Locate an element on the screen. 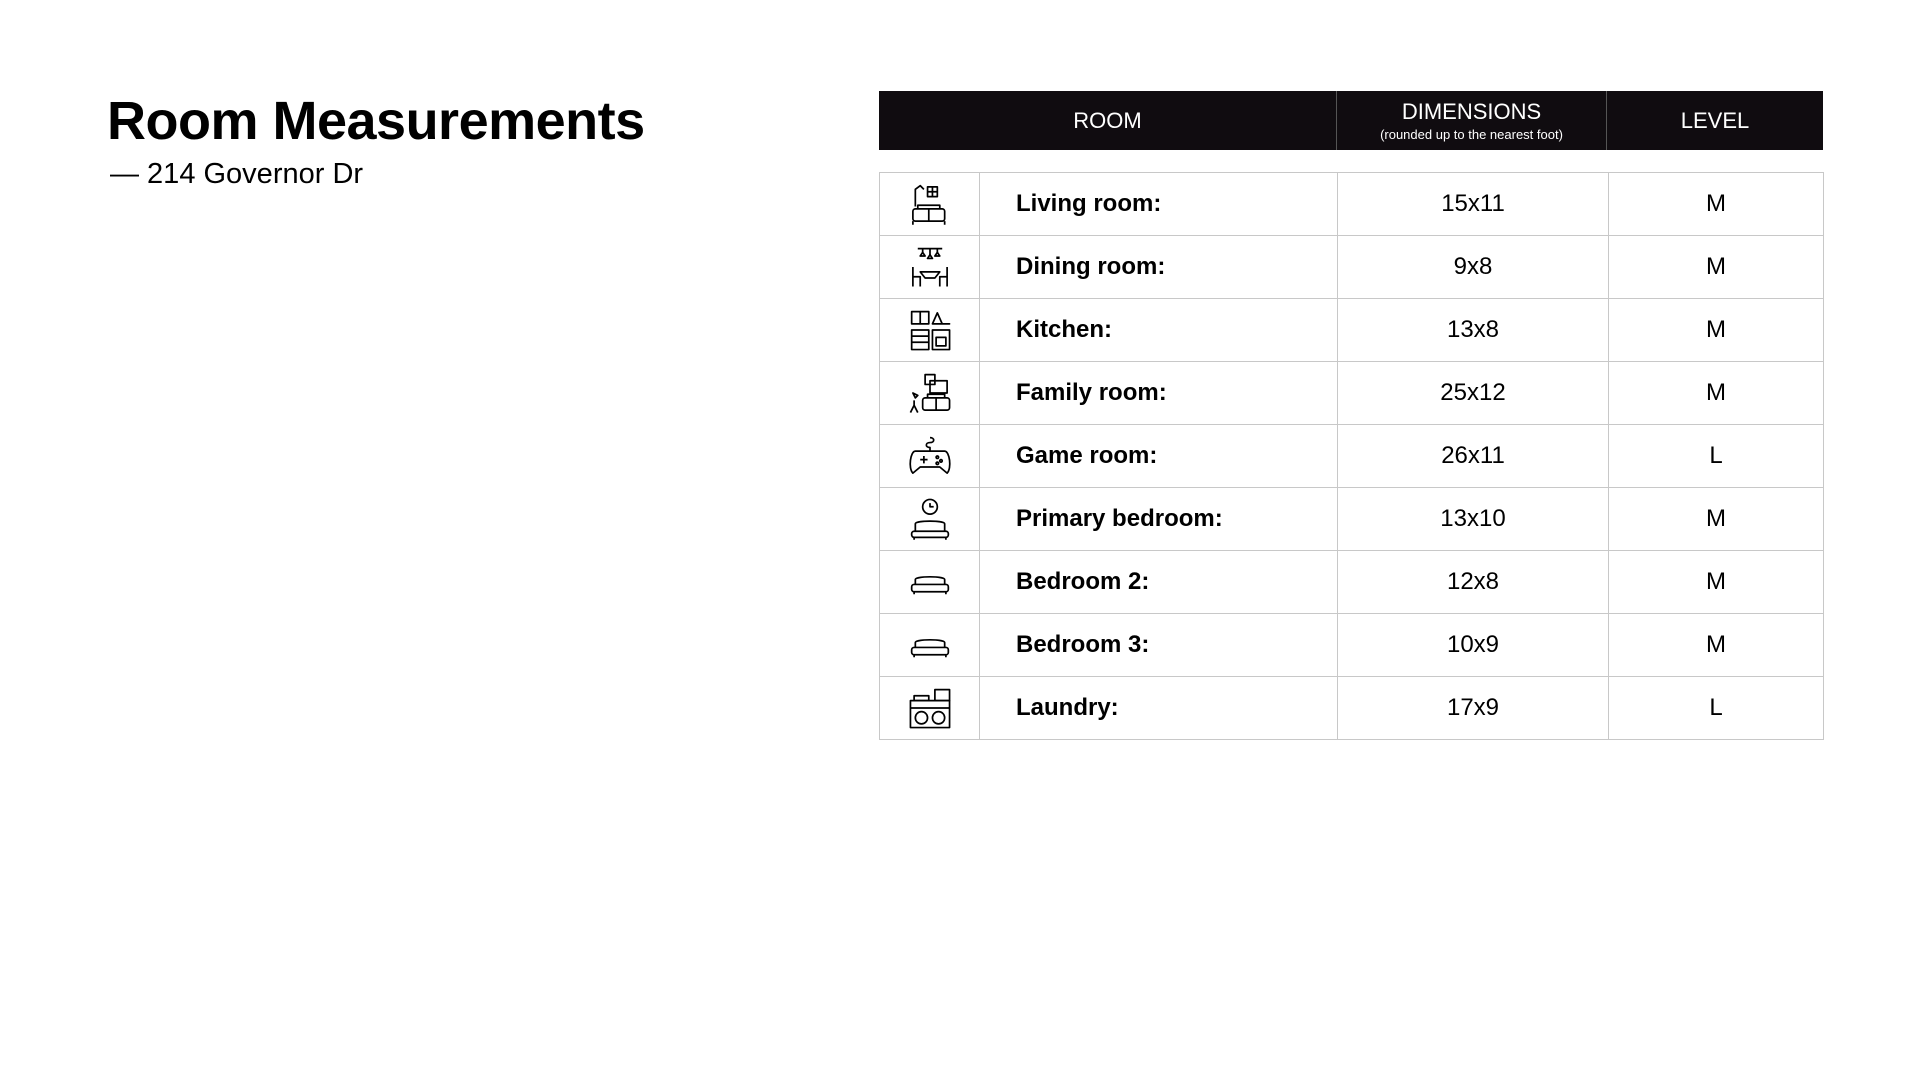  header-level: LEVEL is located at coordinates (1715, 120).